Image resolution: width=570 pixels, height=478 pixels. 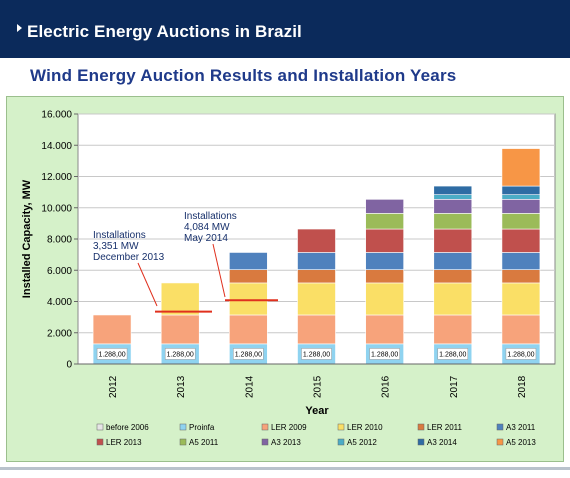 What do you see at coordinates (365, 427) in the screenshot?
I see `legend-label: LER 2010` at bounding box center [365, 427].